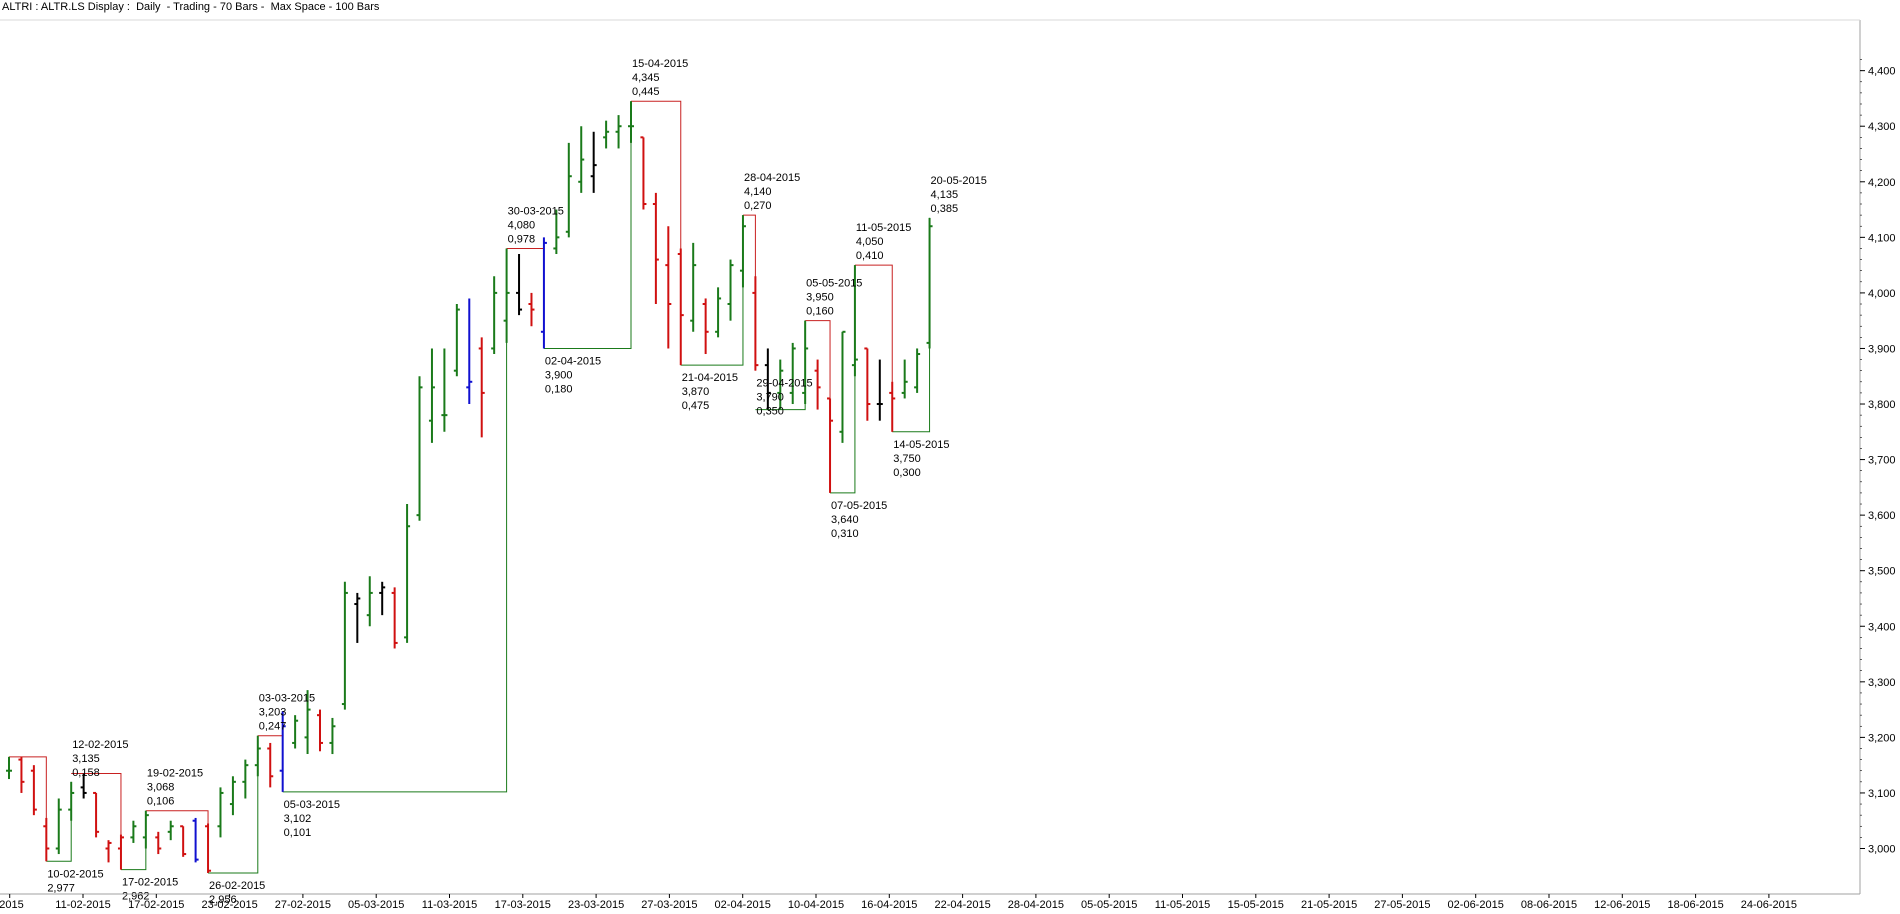 The height and width of the screenshot is (914, 1900). I want to click on x-tick-label: 16-04-2015, so click(889, 905).